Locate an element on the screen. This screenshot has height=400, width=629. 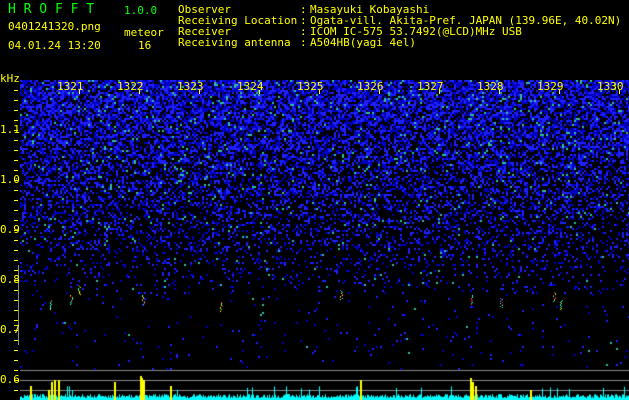
y-tick-label: 0.6 is located at coordinates (10, 379).